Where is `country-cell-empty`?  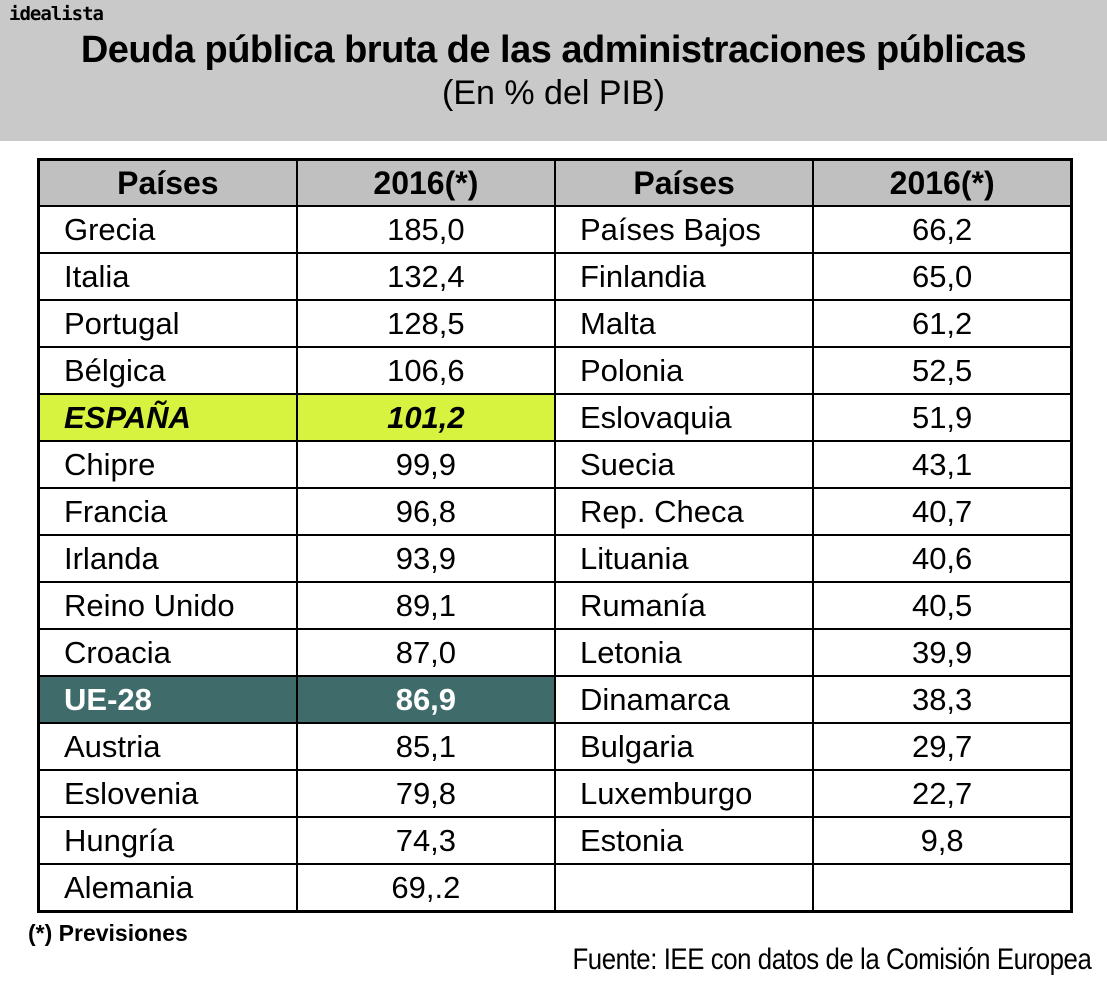
country-cell-empty is located at coordinates (684, 888).